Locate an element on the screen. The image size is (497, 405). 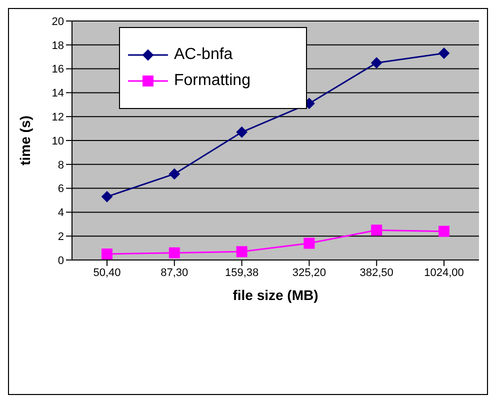
y-tick-label: 8 is located at coordinates (61, 165).